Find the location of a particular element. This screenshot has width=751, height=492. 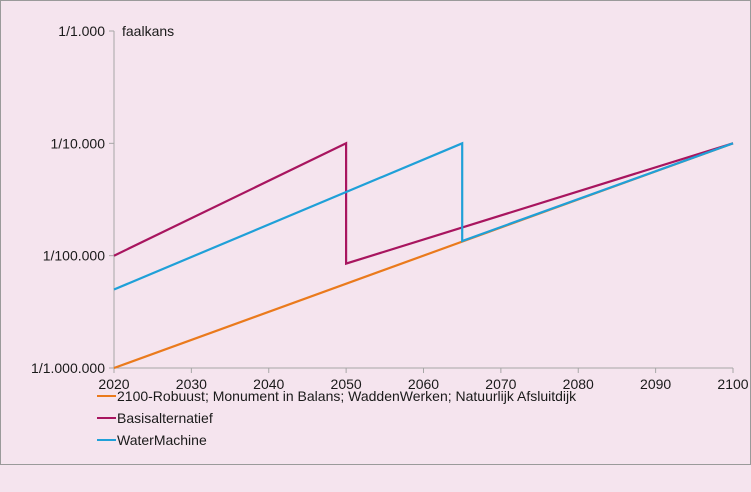

x-tick-label: 2030 is located at coordinates (191, 384).